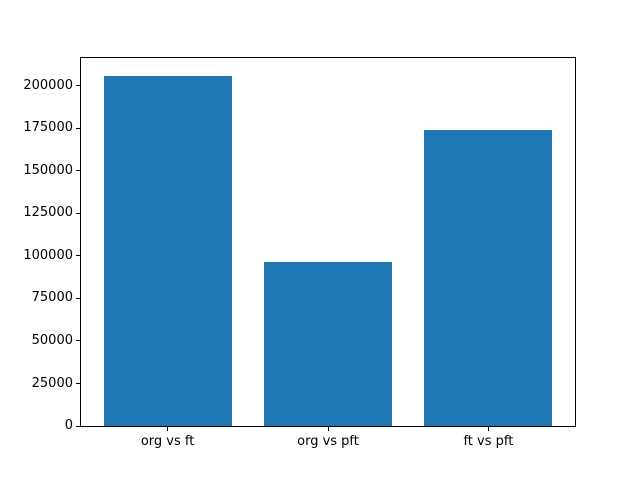  Describe the element at coordinates (52, 340) in the screenshot. I see `y-tick-label: 50000` at that location.